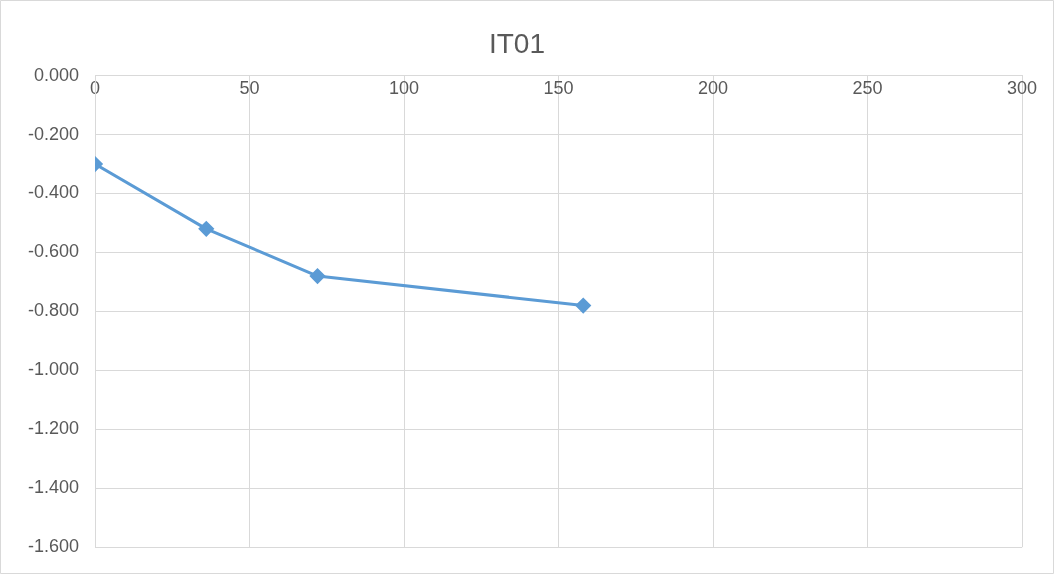  What do you see at coordinates (53, 133) in the screenshot?
I see `y-tick-label: -0.200` at bounding box center [53, 133].